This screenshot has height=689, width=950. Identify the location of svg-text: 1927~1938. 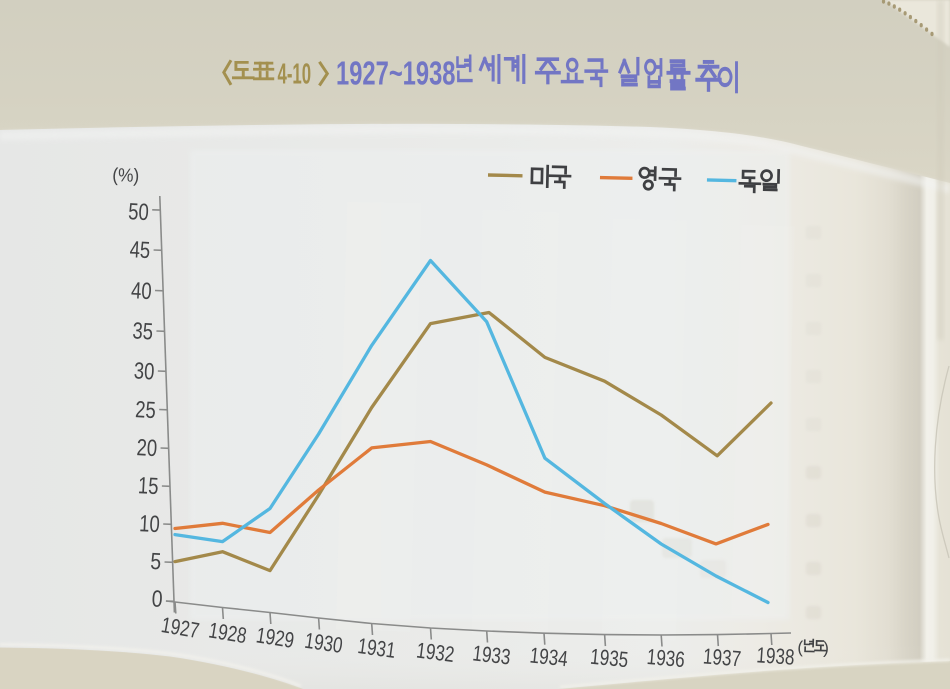
(396, 73).